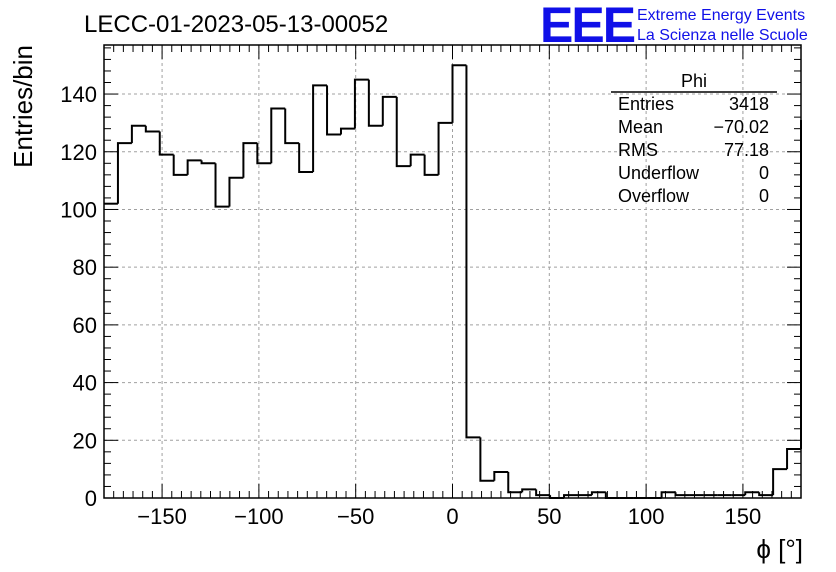 This screenshot has width=836, height=572. Describe the element at coordinates (659, 173) in the screenshot. I see `stats-label: Underflow` at that location.